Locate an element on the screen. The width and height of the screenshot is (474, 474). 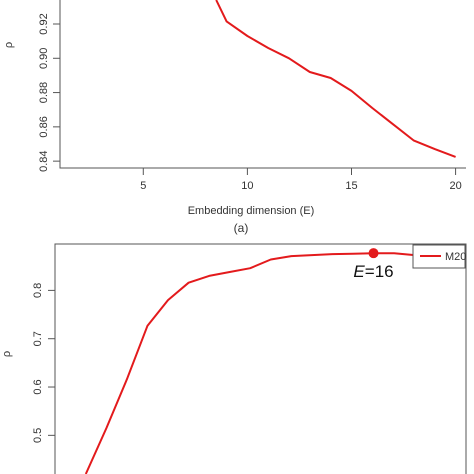
legend: M20 is located at coordinates (439, 256).